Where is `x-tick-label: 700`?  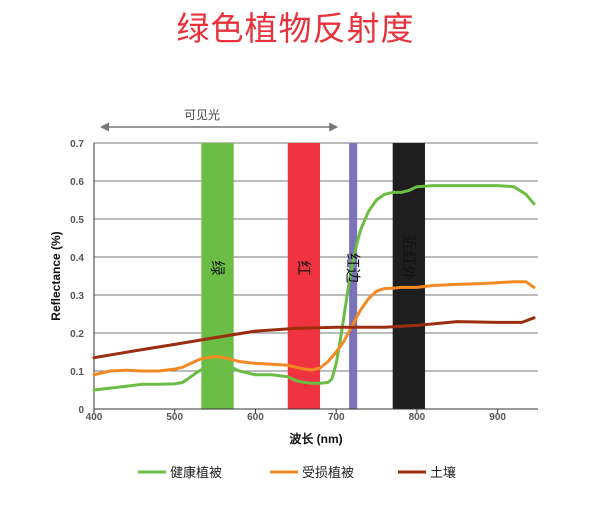
x-tick-label: 700 is located at coordinates (336, 417).